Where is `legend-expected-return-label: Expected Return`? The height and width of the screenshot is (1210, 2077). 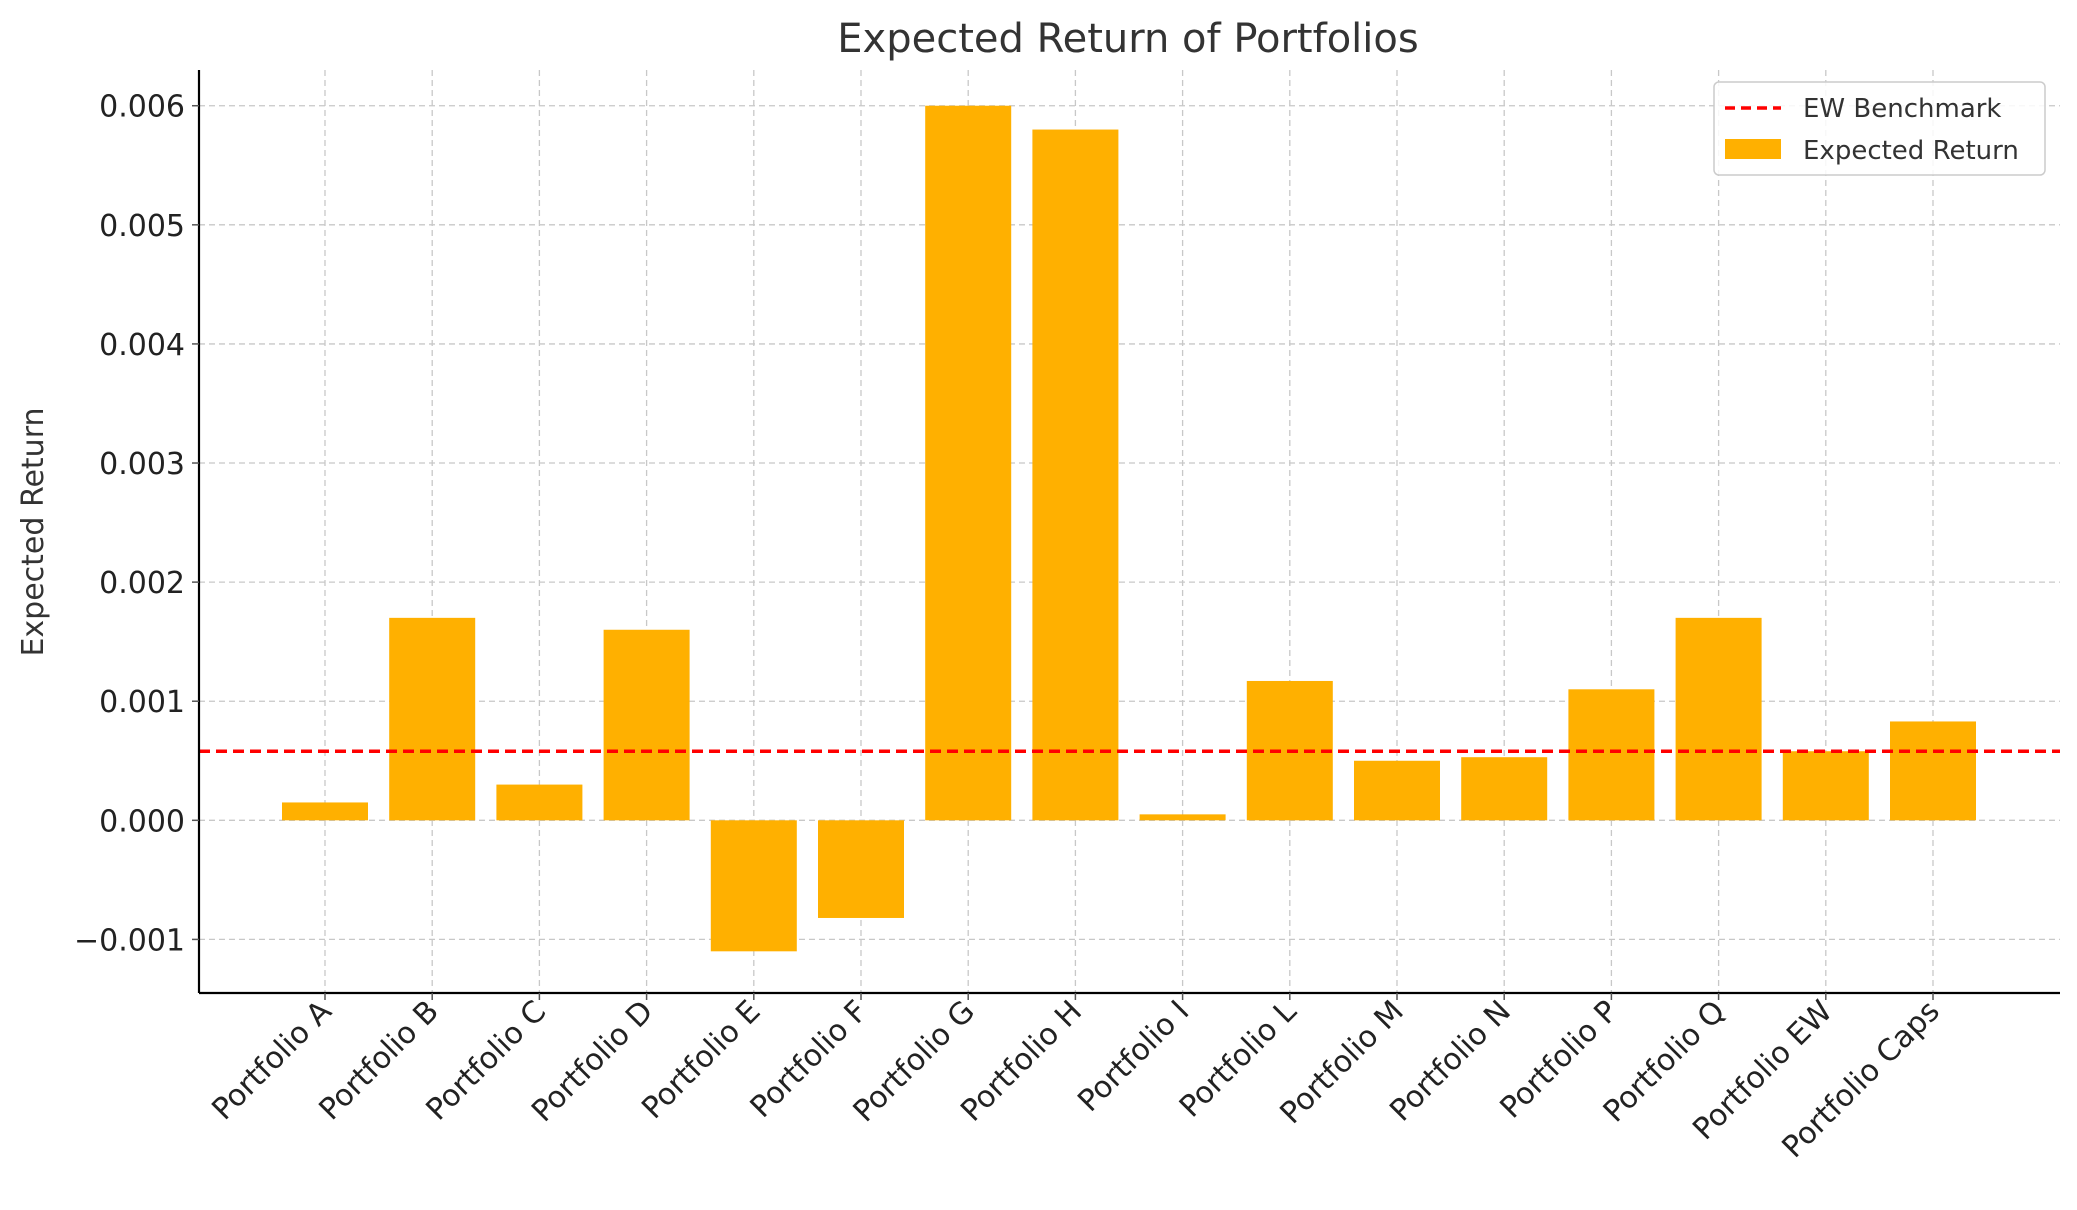
legend-expected-return-label: Expected Return is located at coordinates (1911, 151).